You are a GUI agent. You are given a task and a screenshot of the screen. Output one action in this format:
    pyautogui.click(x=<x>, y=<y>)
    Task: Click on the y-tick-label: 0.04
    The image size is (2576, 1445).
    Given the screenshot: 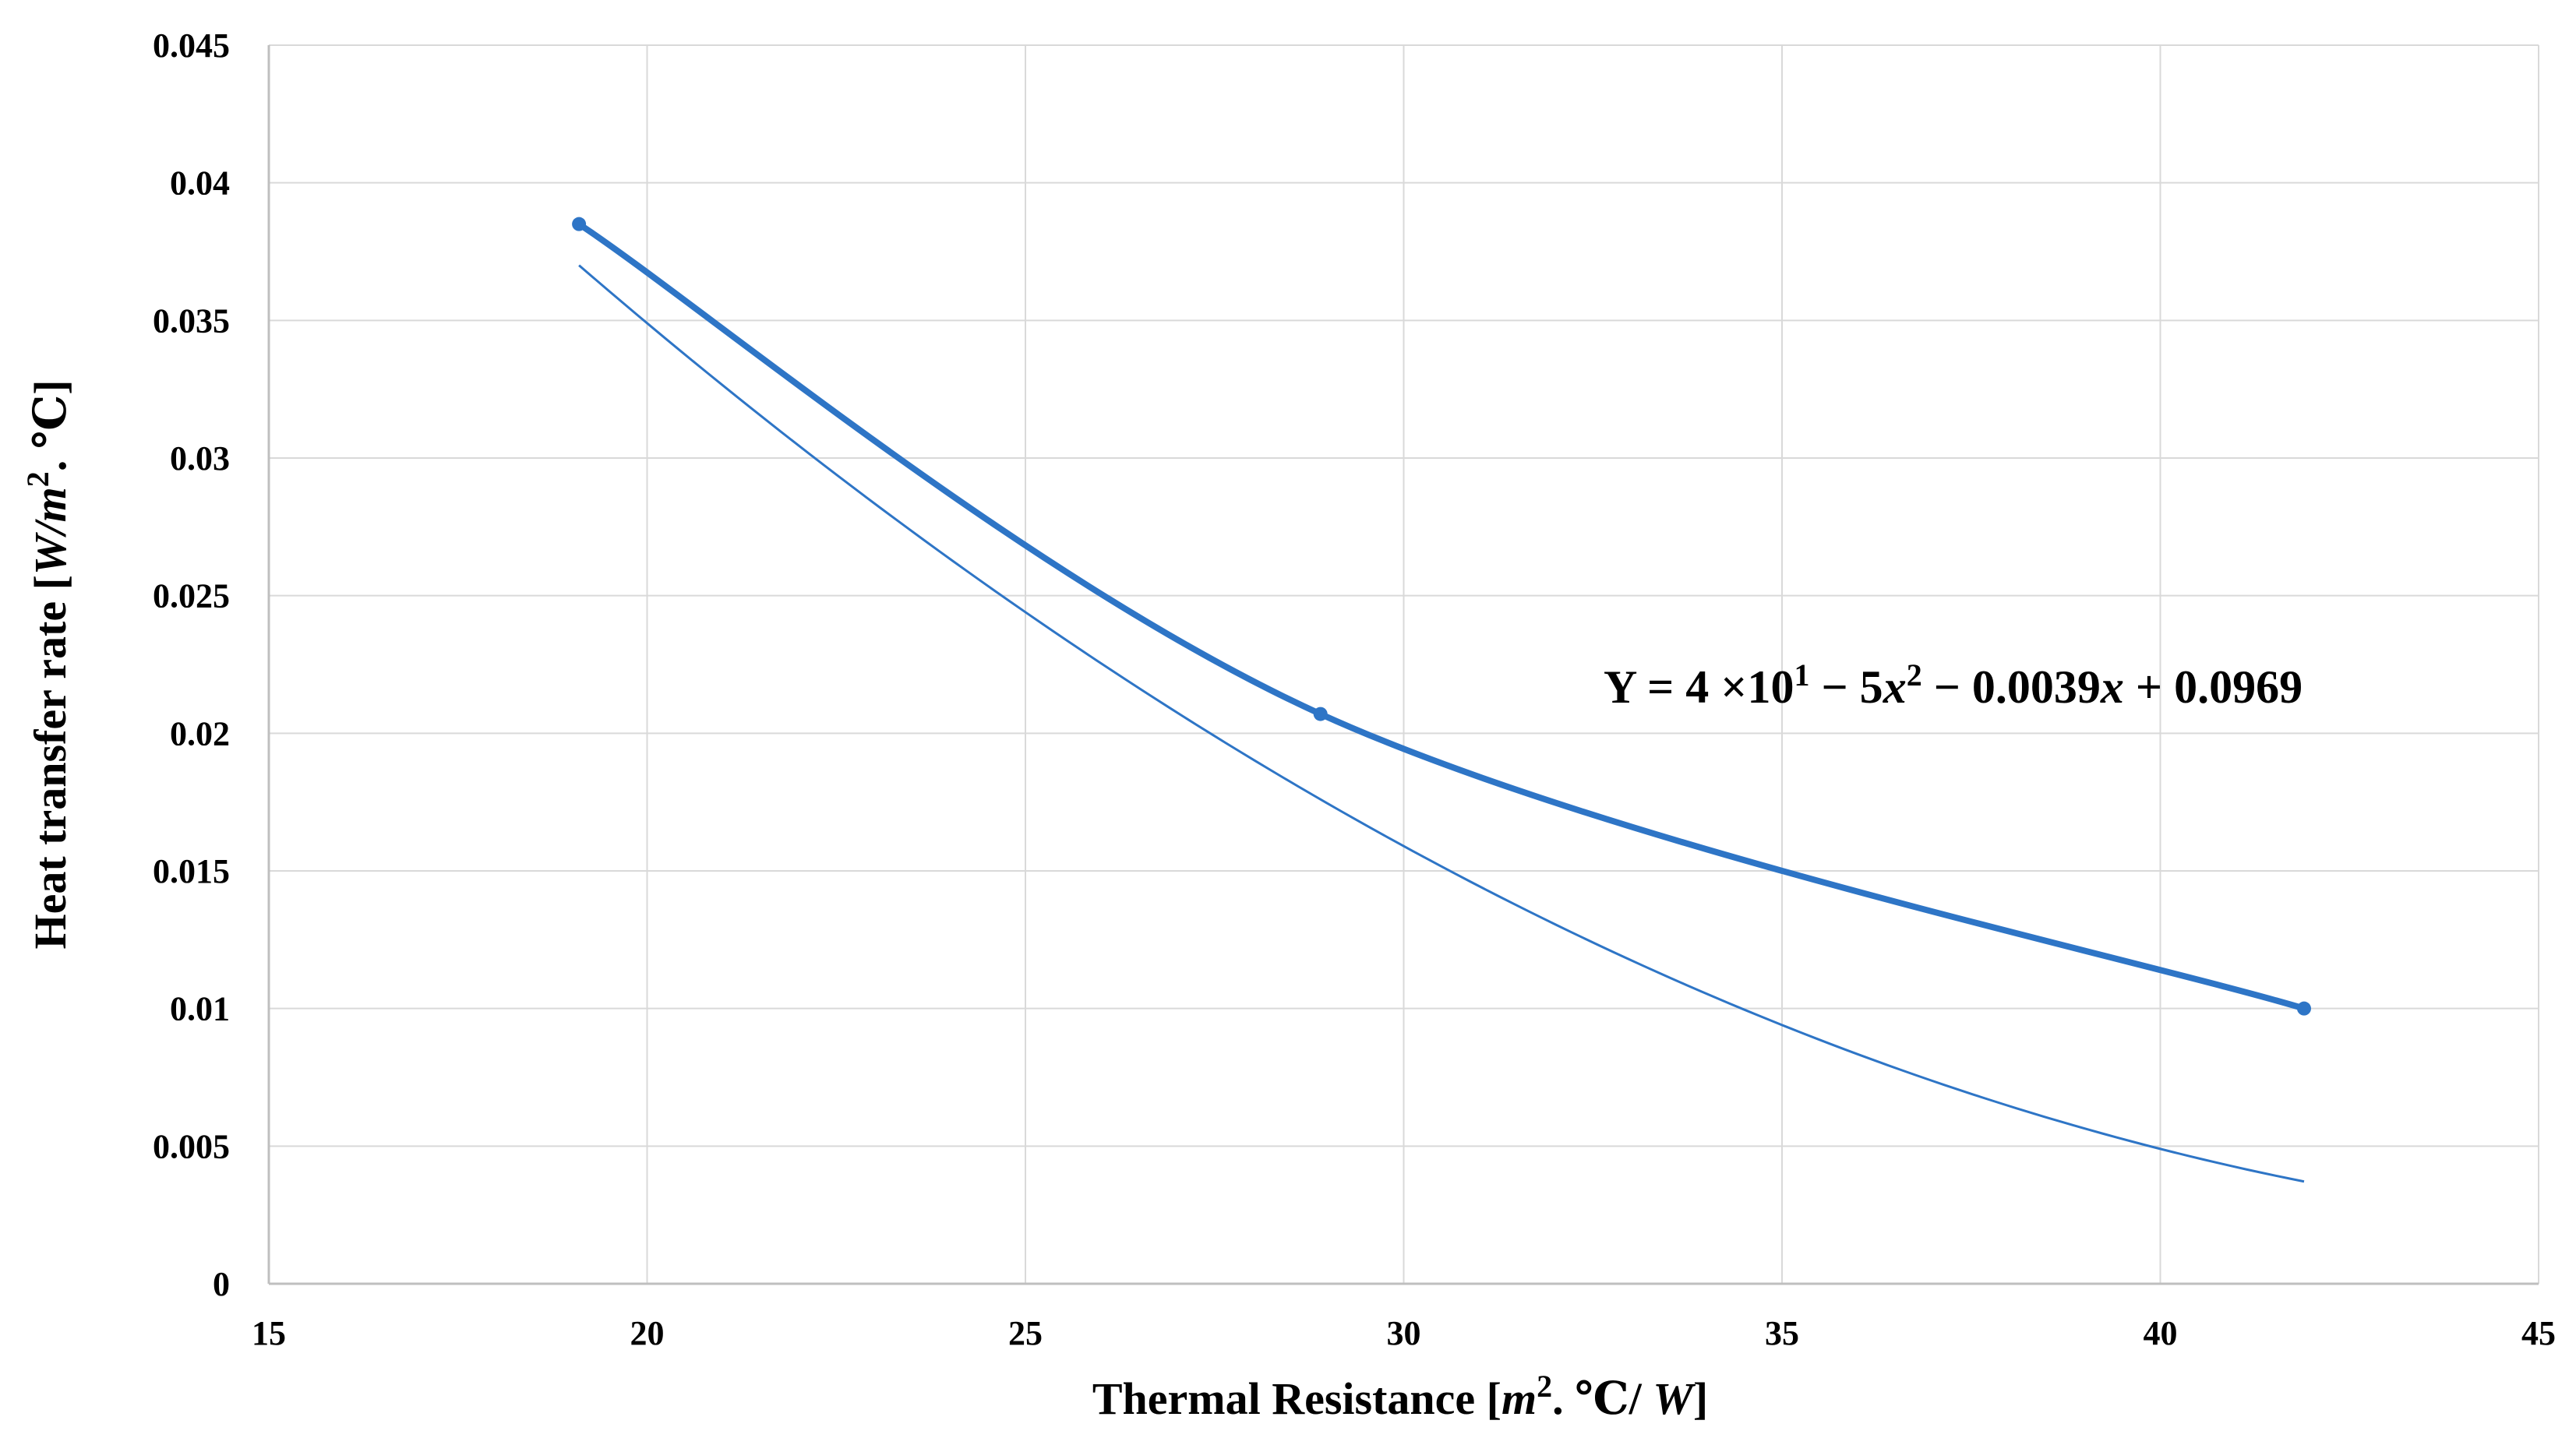 What is the action you would take?
    pyautogui.click(x=200, y=183)
    